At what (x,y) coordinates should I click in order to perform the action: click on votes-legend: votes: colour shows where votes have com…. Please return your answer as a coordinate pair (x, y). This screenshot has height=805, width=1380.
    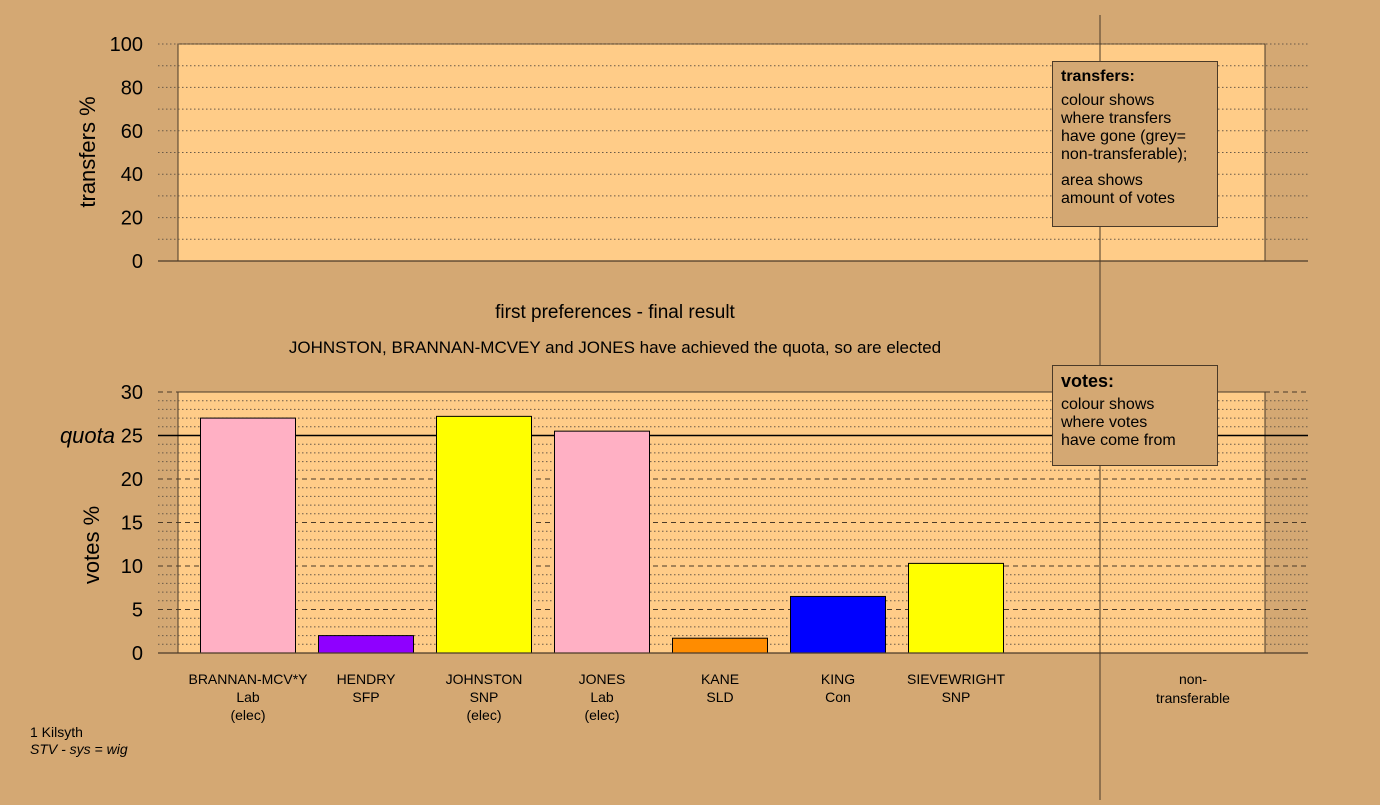
    Looking at the image, I should click on (1135, 415).